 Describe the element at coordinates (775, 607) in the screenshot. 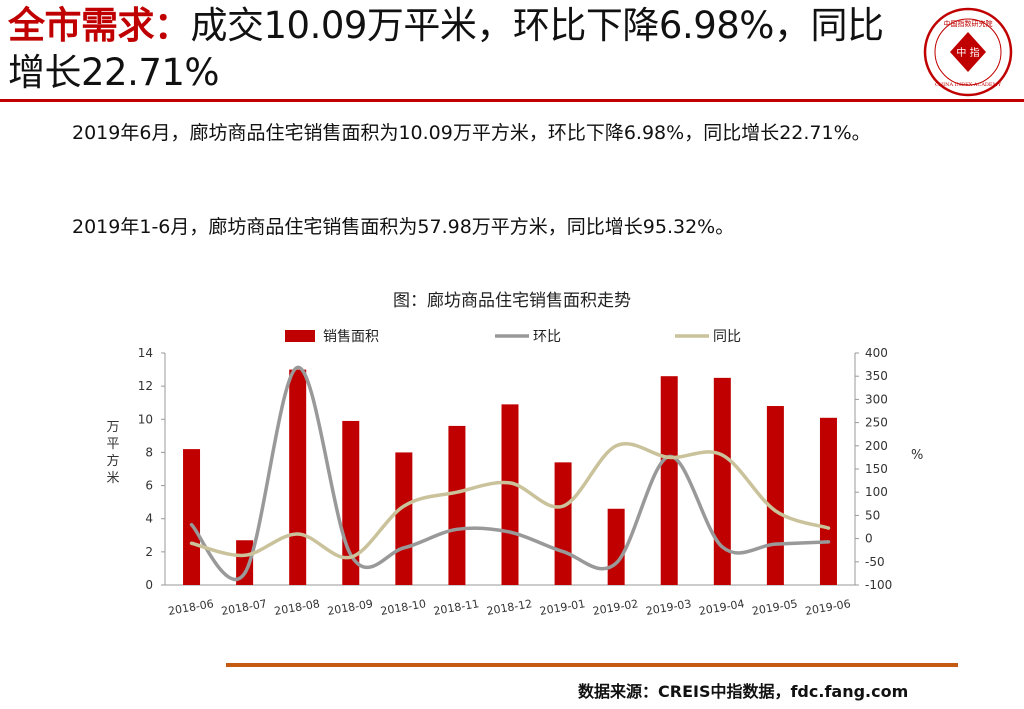

I see `x-tick-label: 2019-05` at that location.